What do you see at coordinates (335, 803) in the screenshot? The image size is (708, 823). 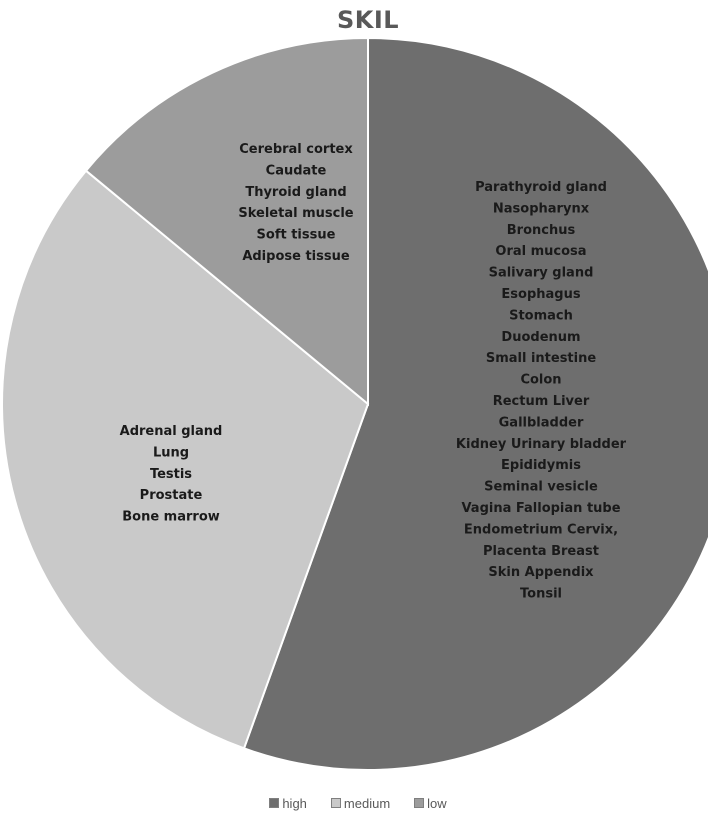 I see `legend-swatch-medium` at bounding box center [335, 803].